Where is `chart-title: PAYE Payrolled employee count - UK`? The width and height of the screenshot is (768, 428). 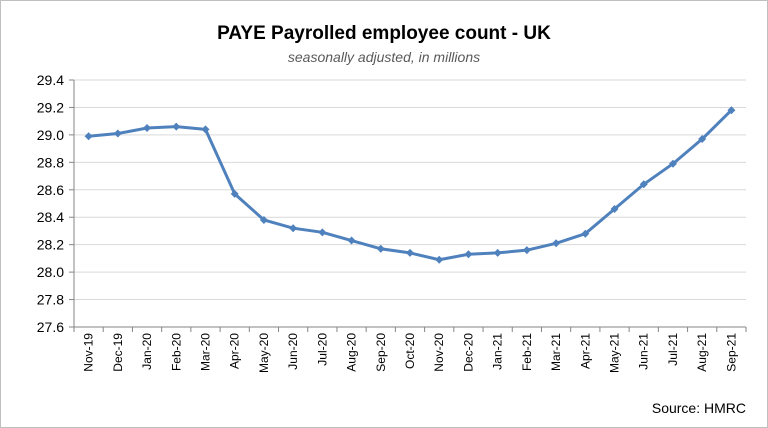
chart-title: PAYE Payrolled employee count - UK is located at coordinates (384, 33).